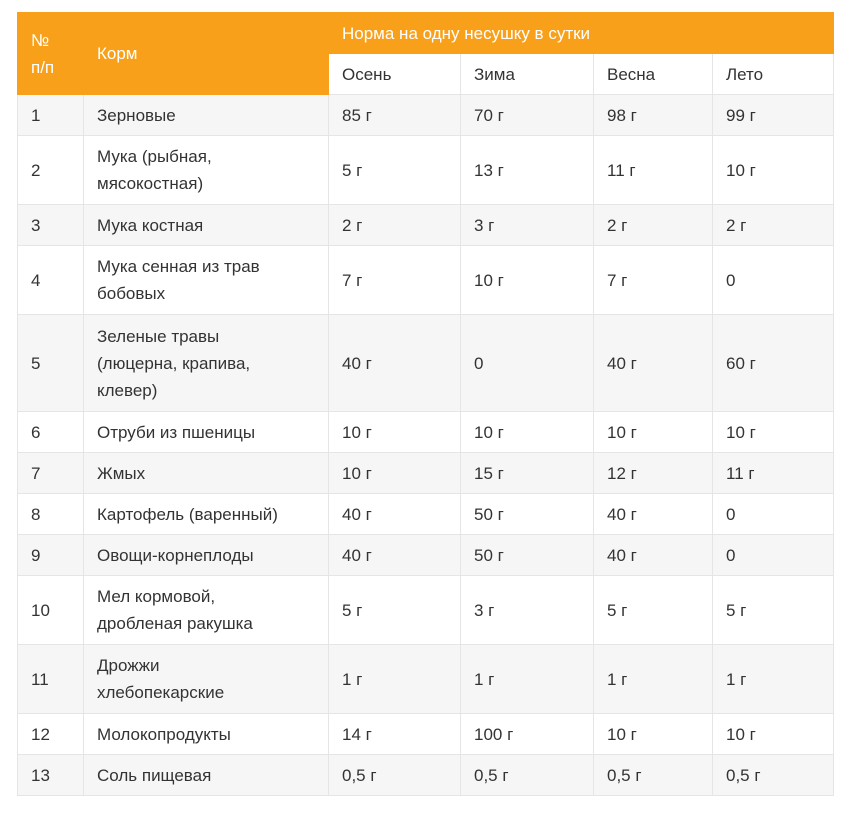 This screenshot has height=813, width=843. I want to click on cell-spring: 98 г, so click(653, 115).